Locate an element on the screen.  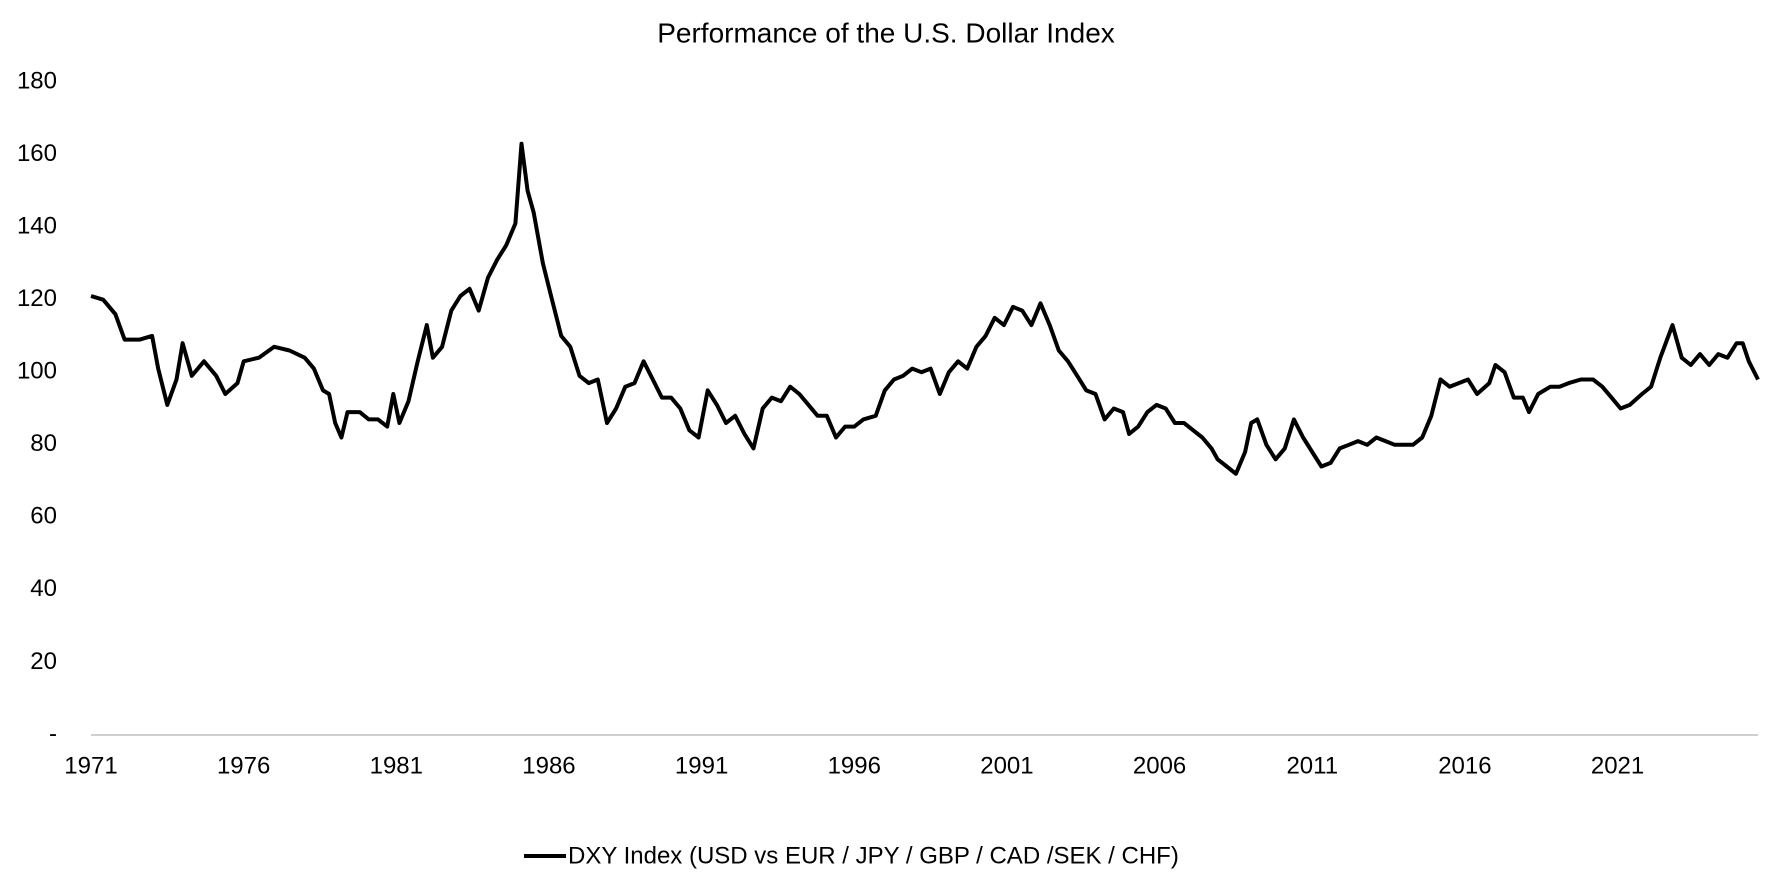
x-tick-label: 2001 is located at coordinates (1006, 765).